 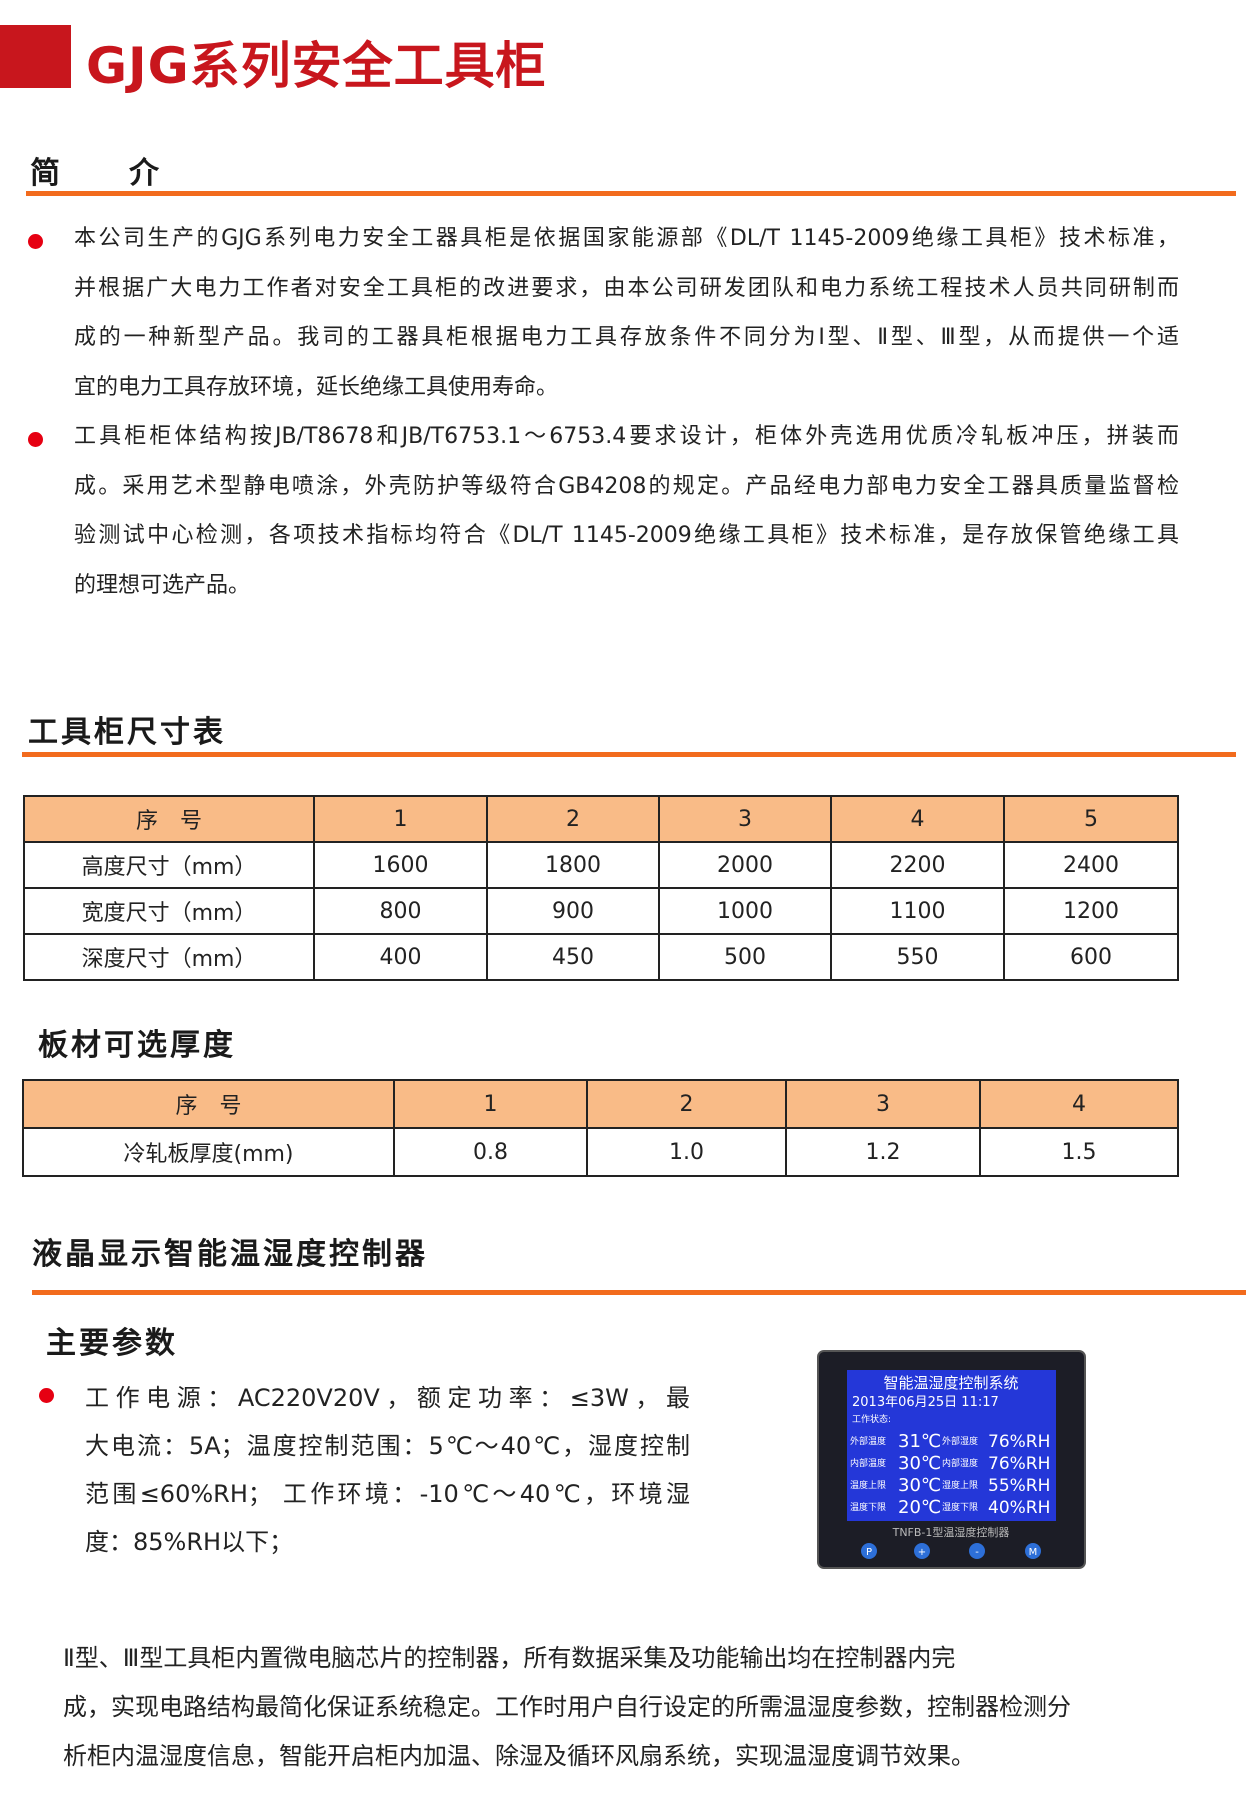 I want to click on device-text: M, so click(x=1033, y=1552).